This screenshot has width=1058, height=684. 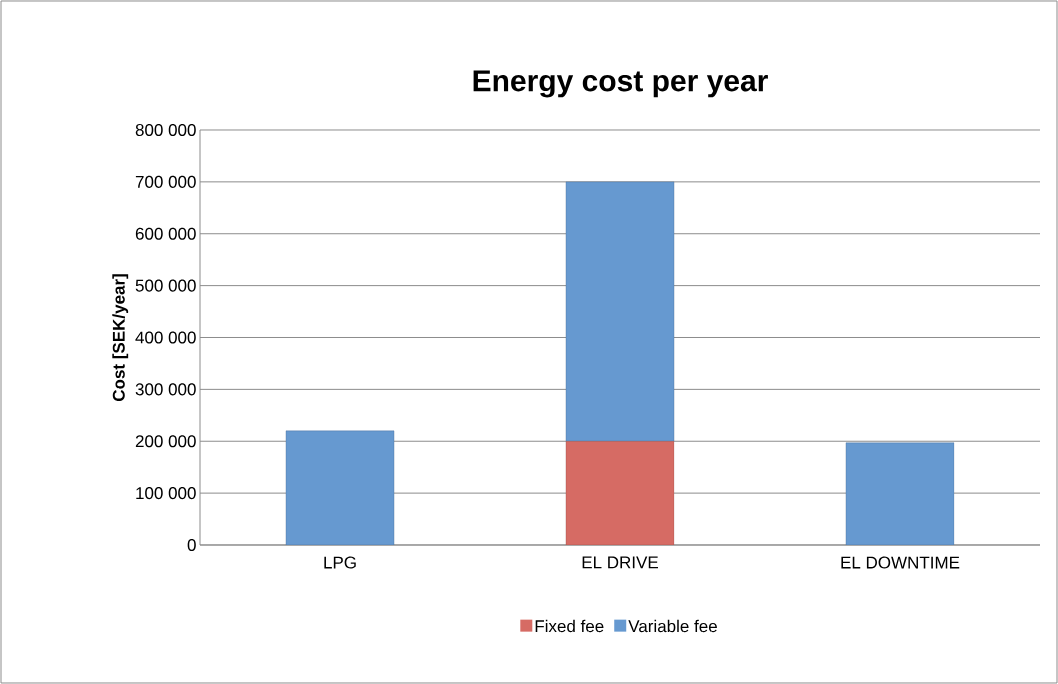 I want to click on y-tick-label: 500 000, so click(x=165, y=285).